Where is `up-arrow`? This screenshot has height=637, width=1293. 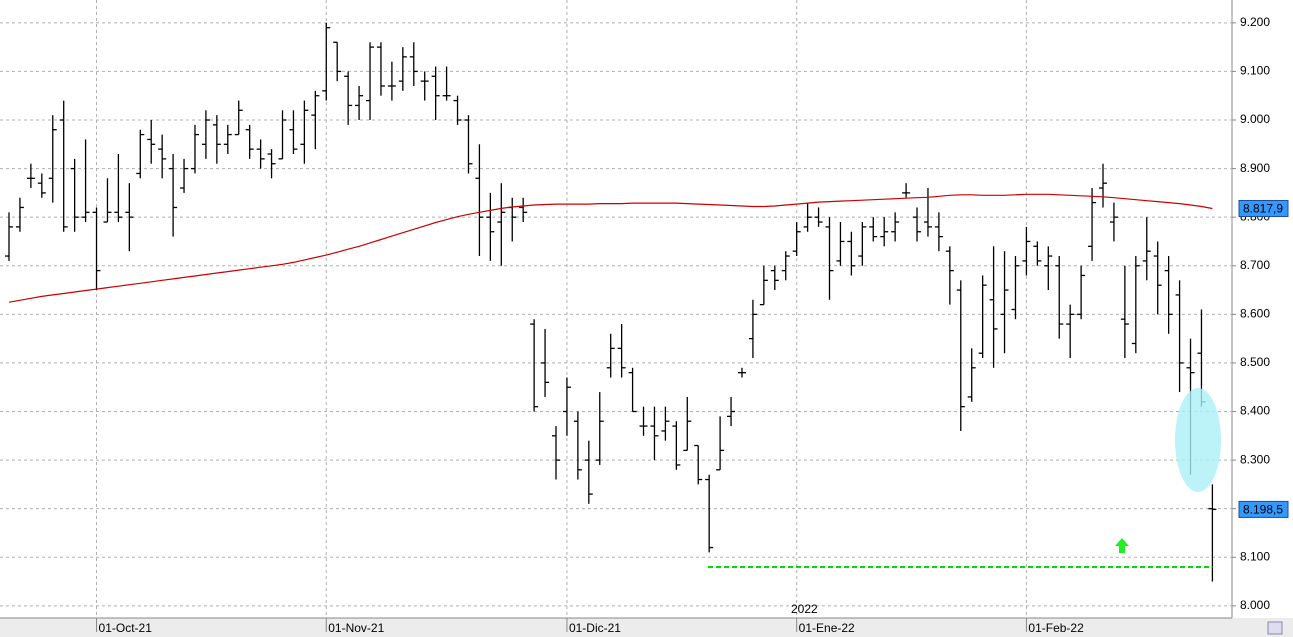 up-arrow is located at coordinates (1122, 545).